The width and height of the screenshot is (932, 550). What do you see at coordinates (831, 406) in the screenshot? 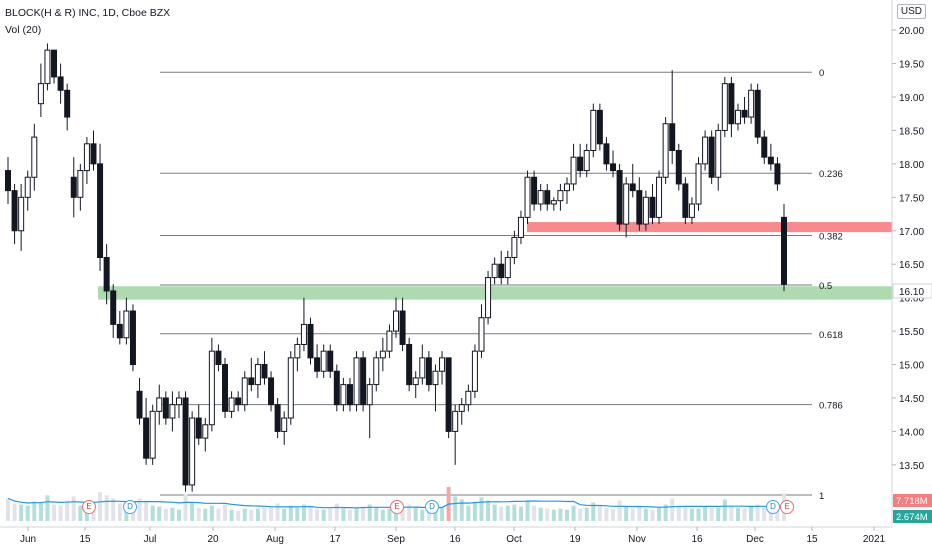
I see `fib-label: 0.786` at bounding box center [831, 406].